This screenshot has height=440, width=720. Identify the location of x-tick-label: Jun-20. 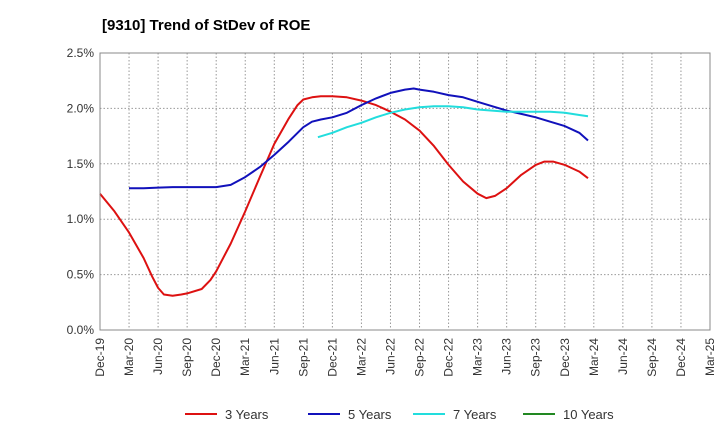
(158, 356).